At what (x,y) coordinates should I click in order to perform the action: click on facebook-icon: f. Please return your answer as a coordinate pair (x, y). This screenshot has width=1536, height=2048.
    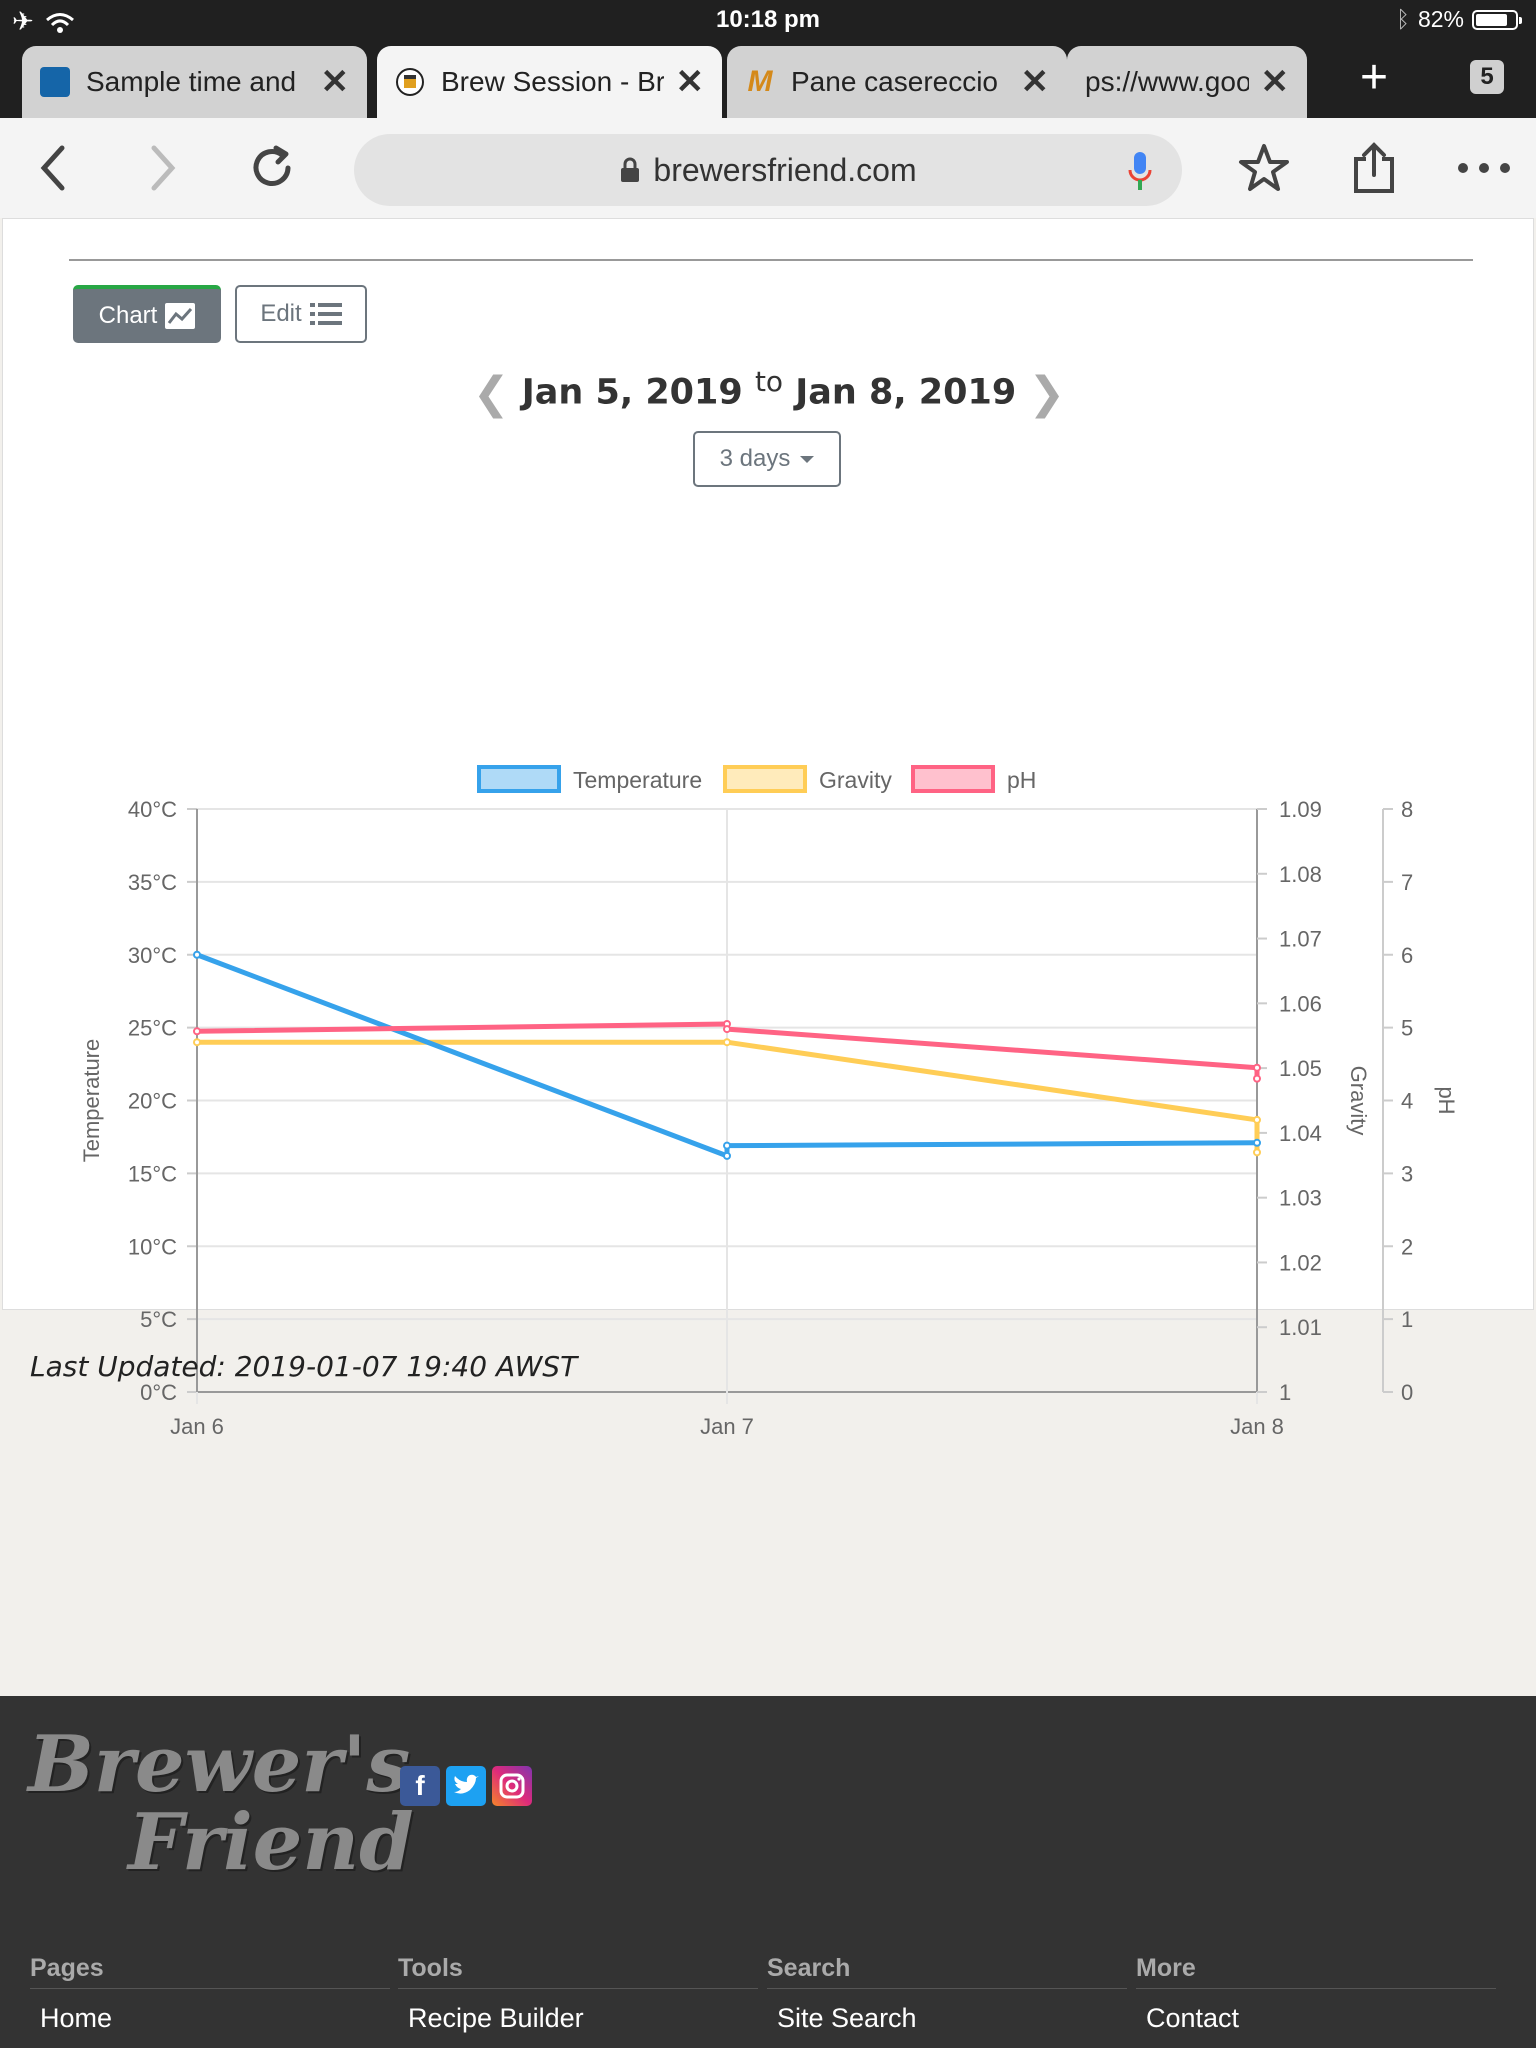
    Looking at the image, I should click on (420, 1786).